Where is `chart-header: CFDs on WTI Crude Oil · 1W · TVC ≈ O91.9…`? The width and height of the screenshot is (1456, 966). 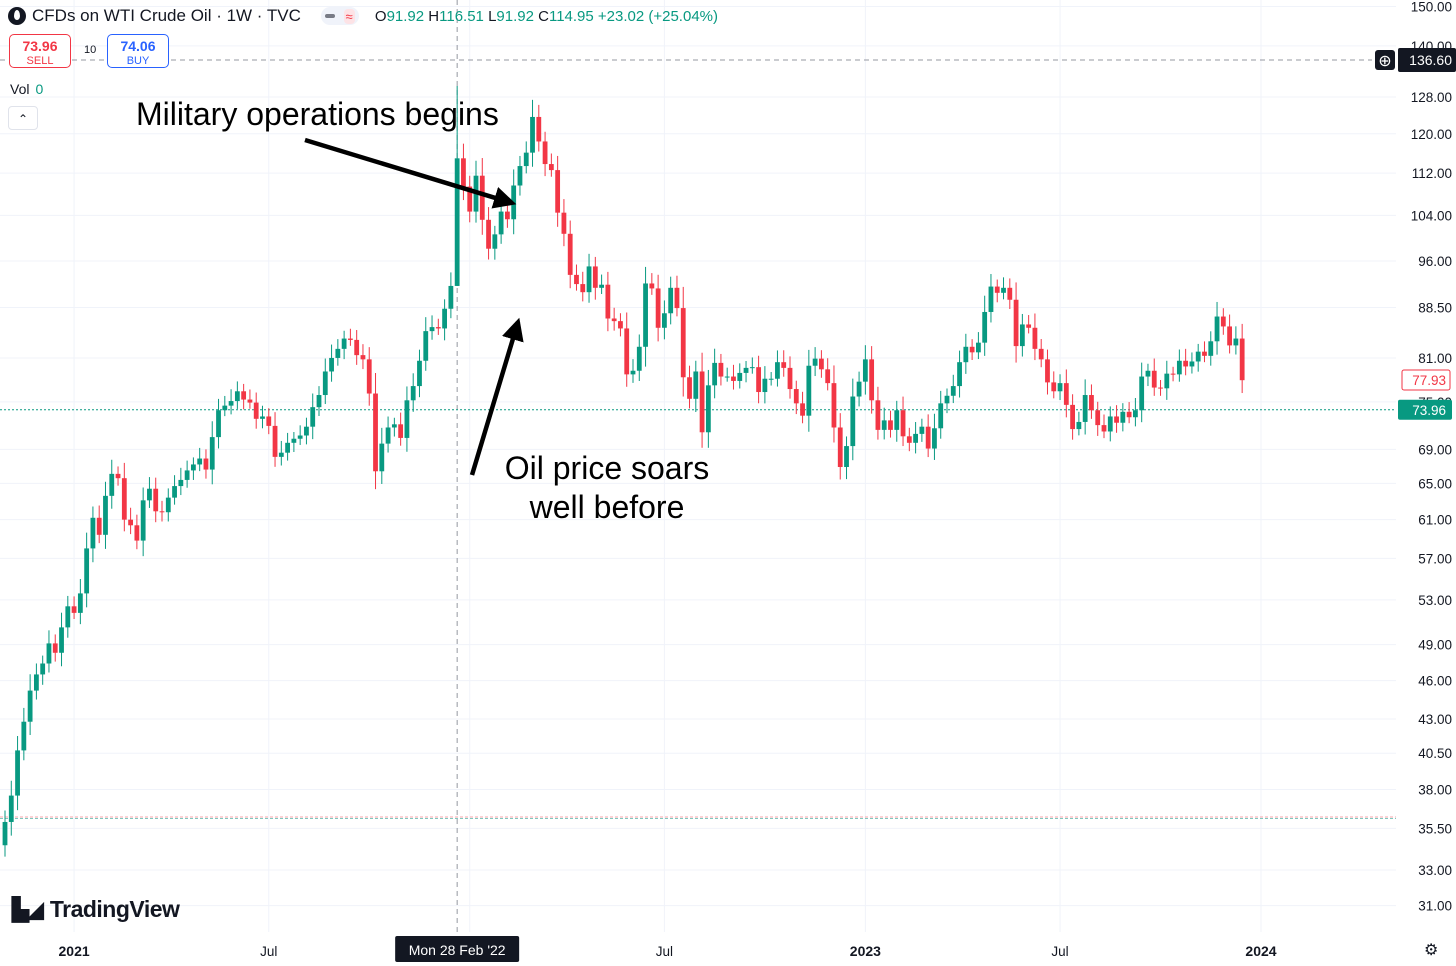 chart-header: CFDs on WTI Crude Oil · 1W · TVC ≈ O91.9… is located at coordinates (363, 16).